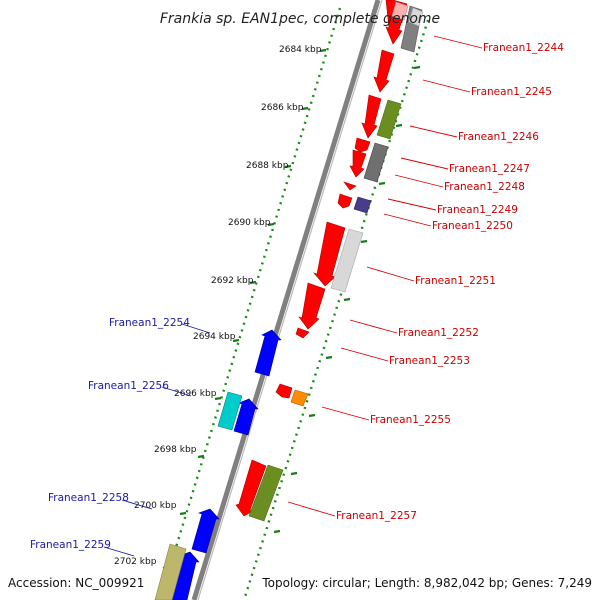  I want to click on cog-box-2250-purple, so click(362, 205).